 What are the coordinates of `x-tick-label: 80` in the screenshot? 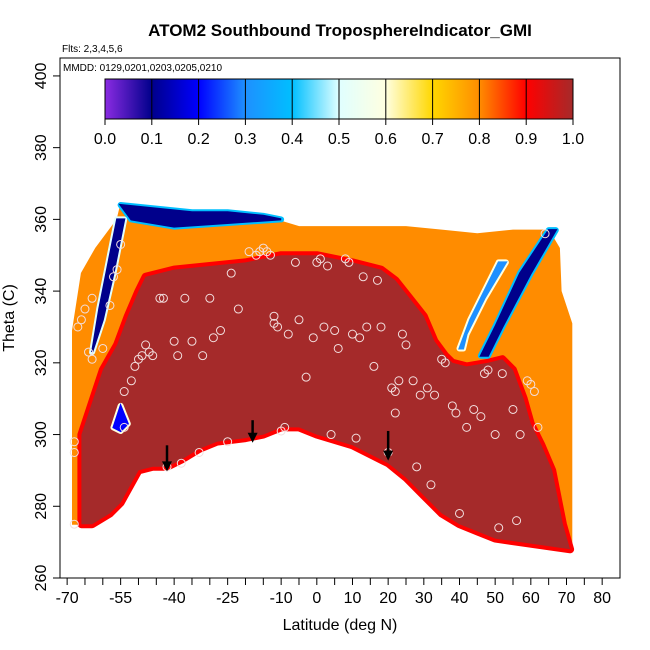 It's located at (602, 598).